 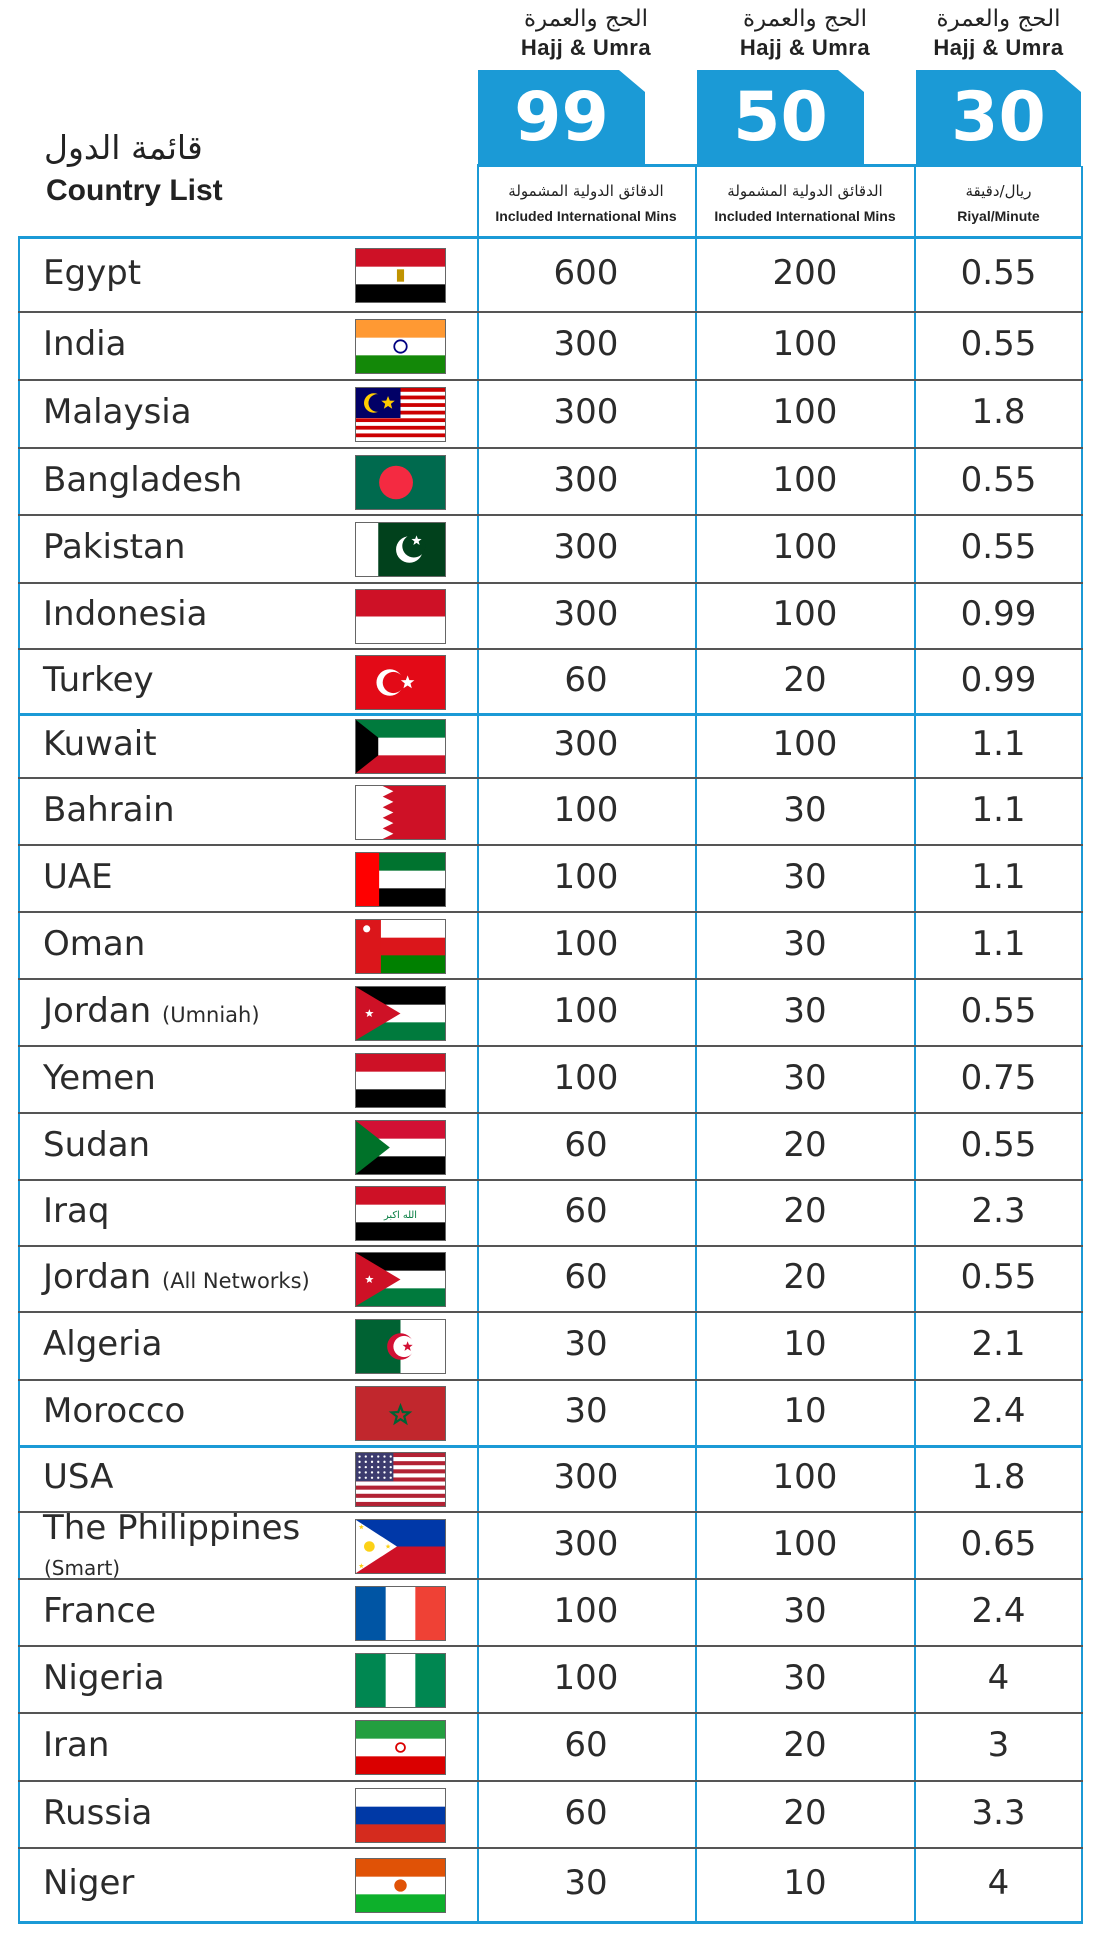 I want to click on column-subheader-arabic: الدقائق الدولية المشمولة, so click(x=586, y=191).